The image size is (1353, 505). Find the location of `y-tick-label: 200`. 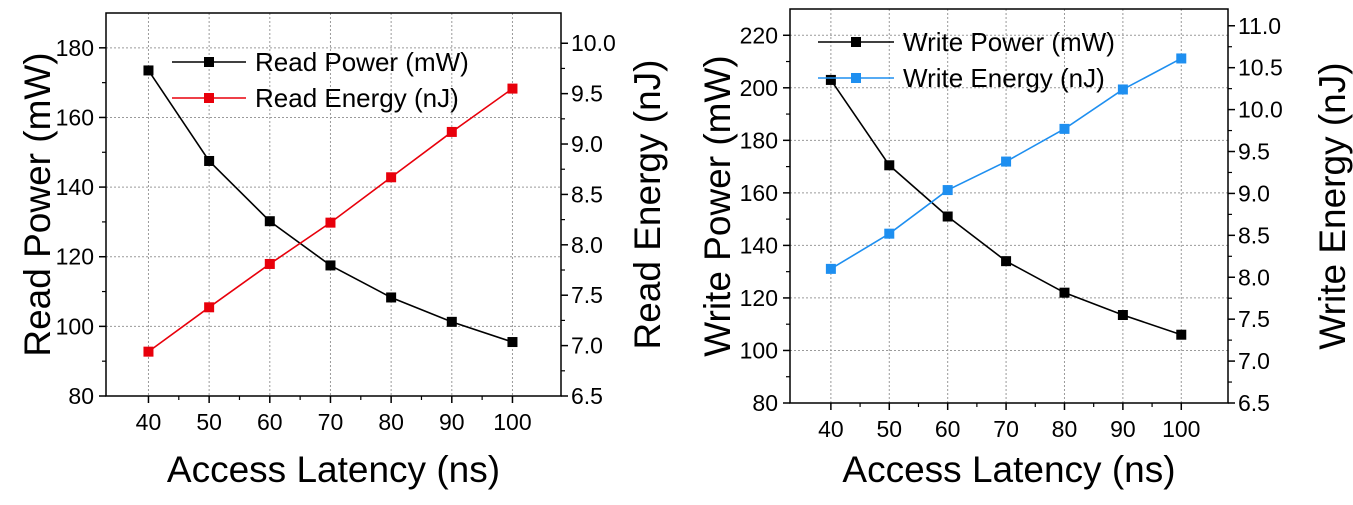

y-tick-label: 200 is located at coordinates (759, 88).